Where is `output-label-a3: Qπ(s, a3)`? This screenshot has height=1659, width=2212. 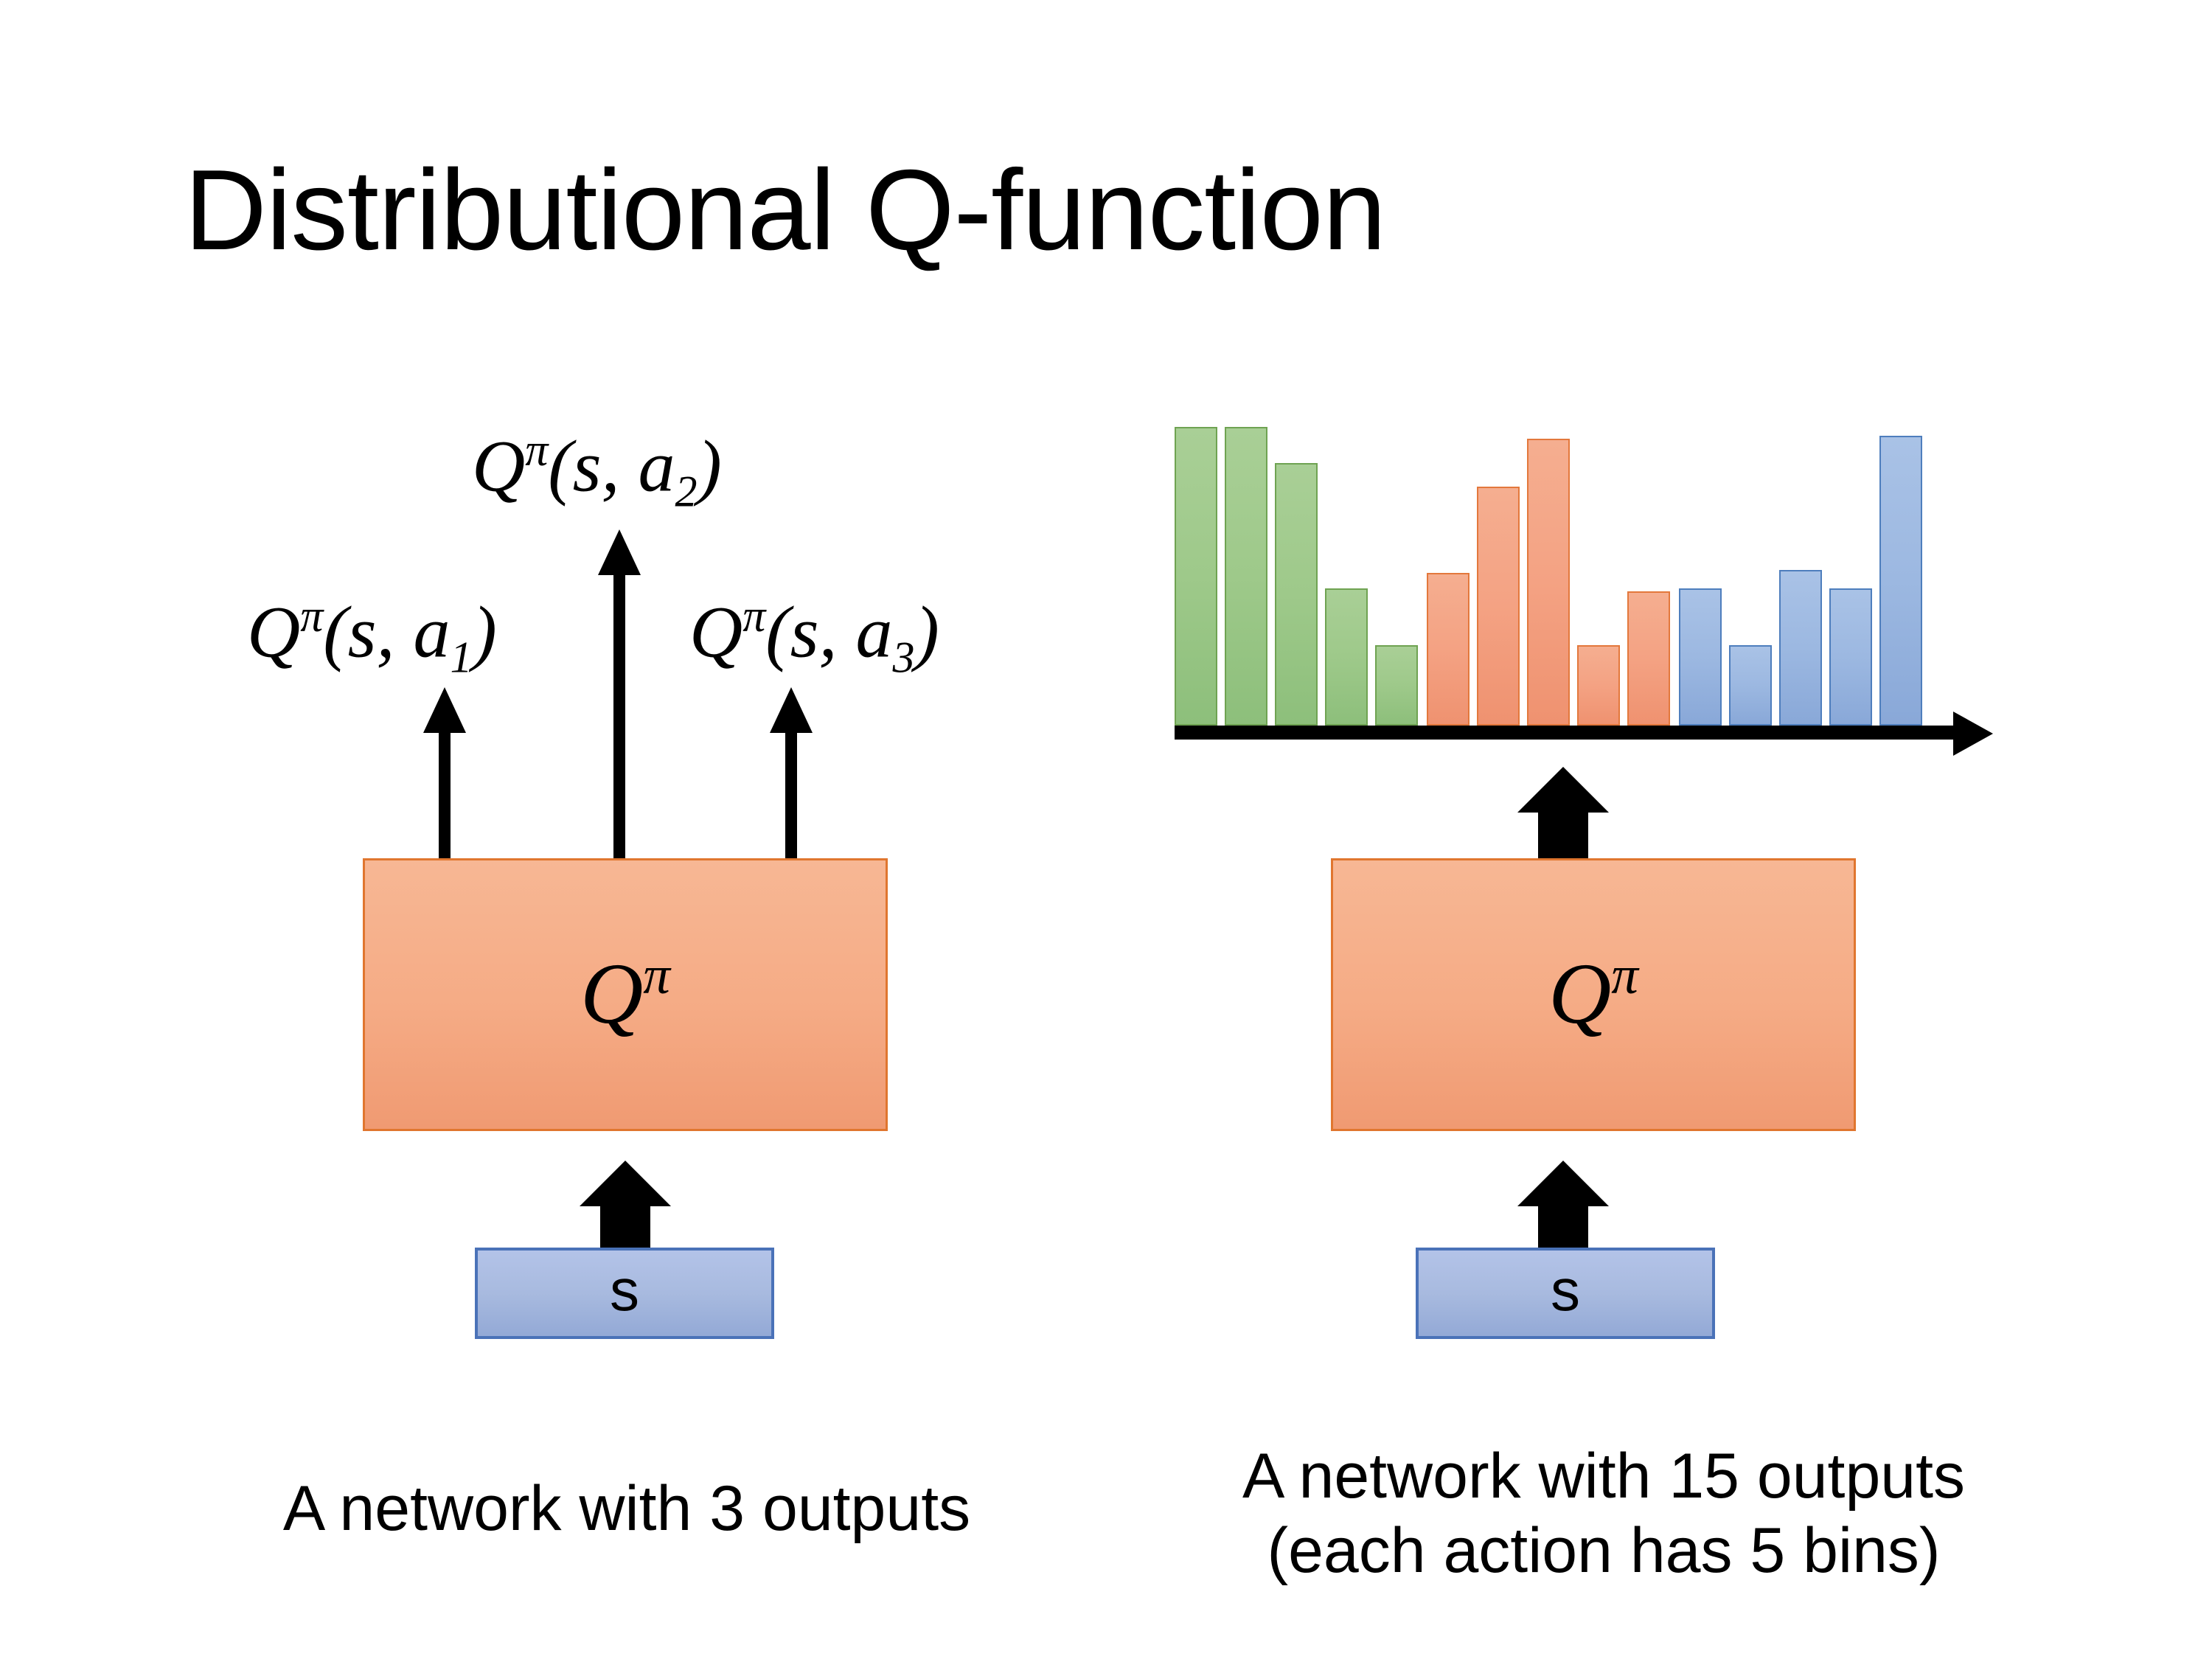 output-label-a3: Qπ(s, a3) is located at coordinates (814, 636).